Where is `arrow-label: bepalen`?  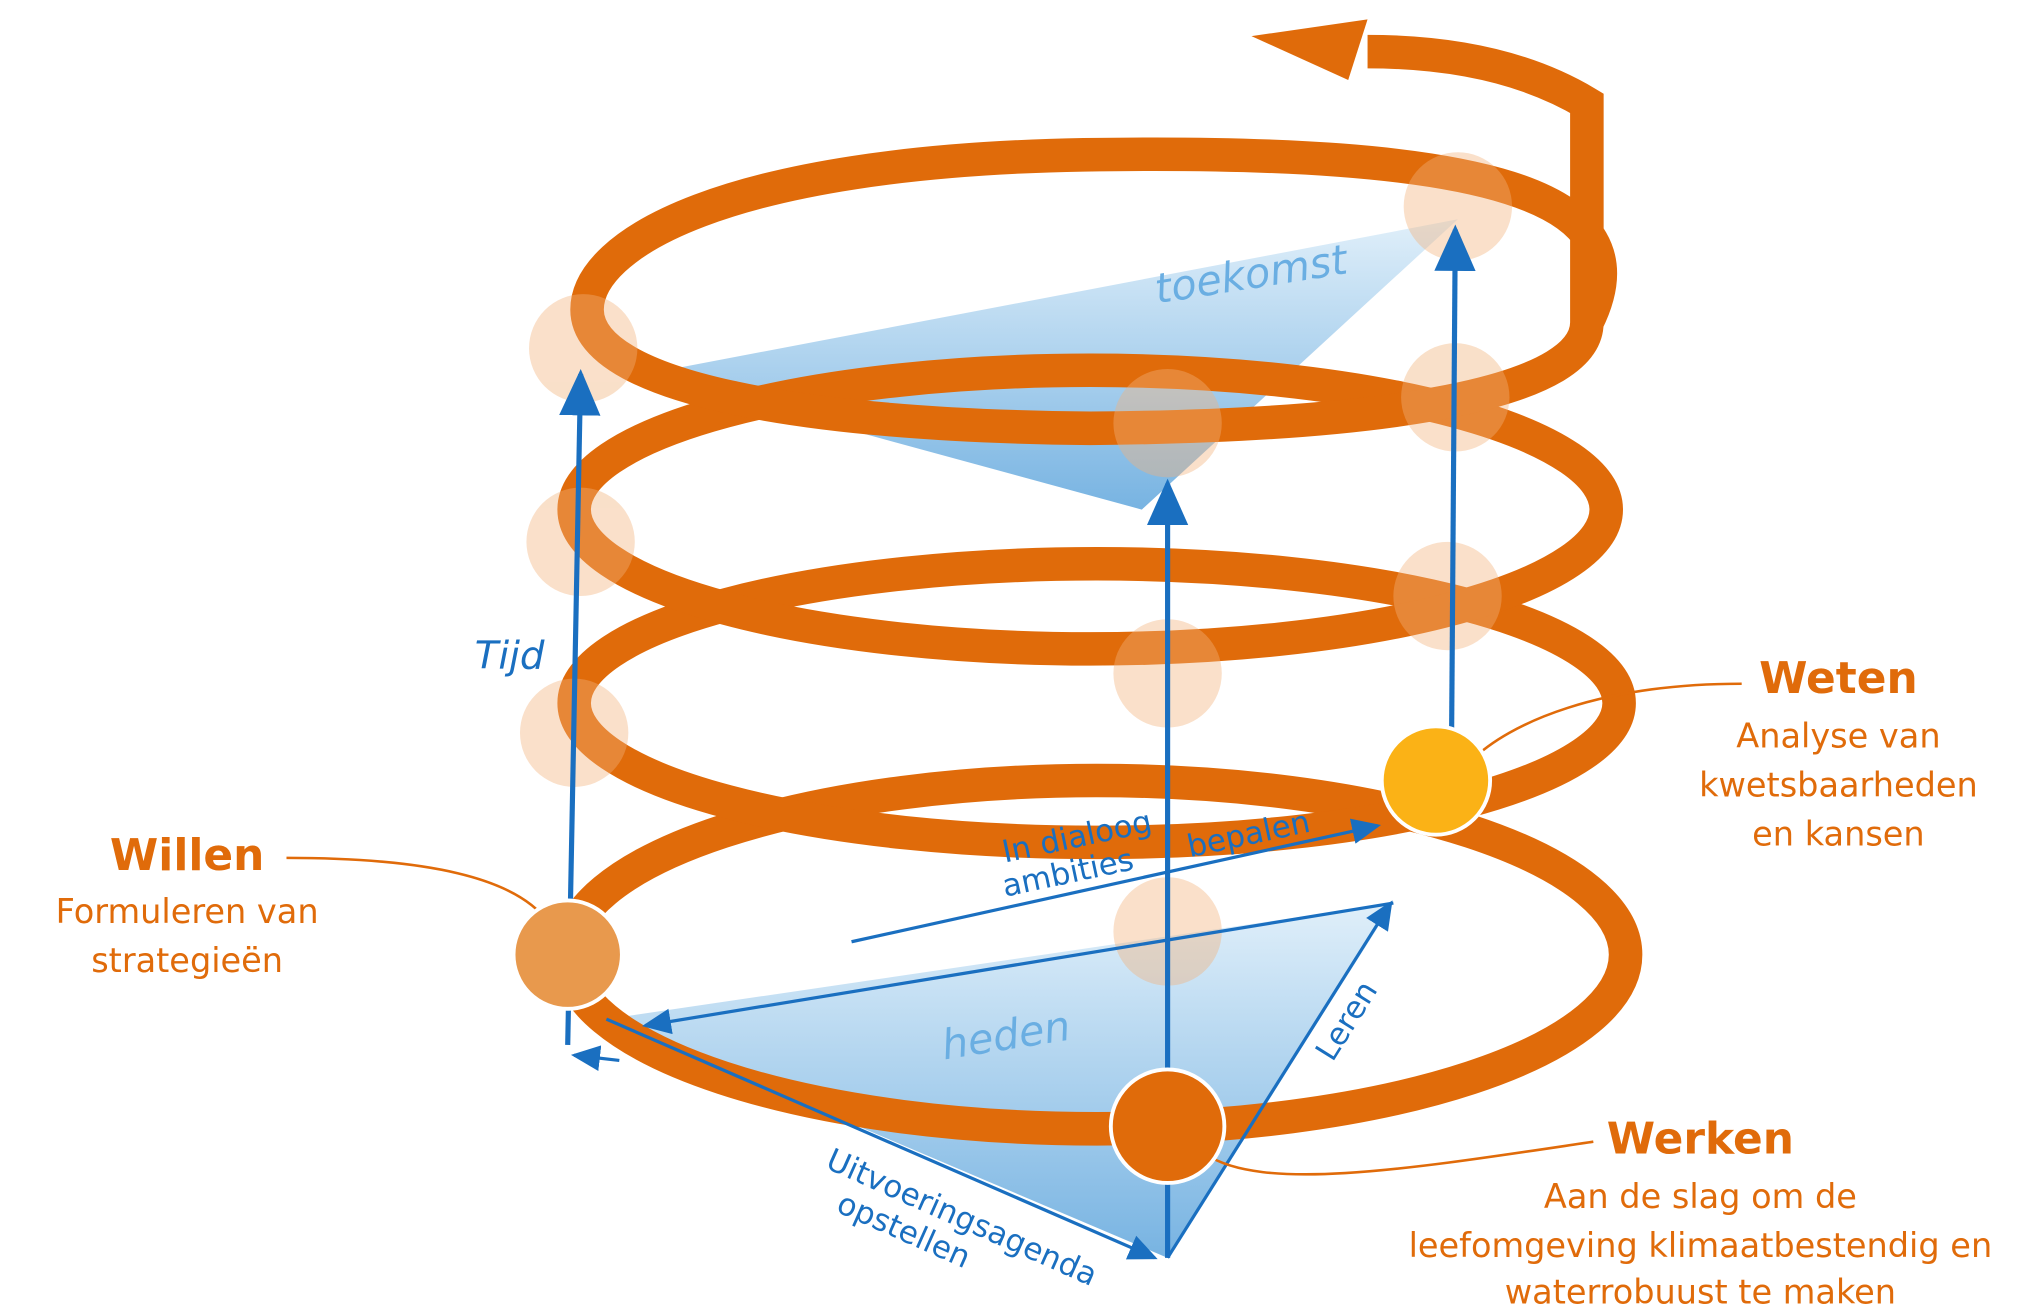
arrow-label: bepalen is located at coordinates (1248, 834).